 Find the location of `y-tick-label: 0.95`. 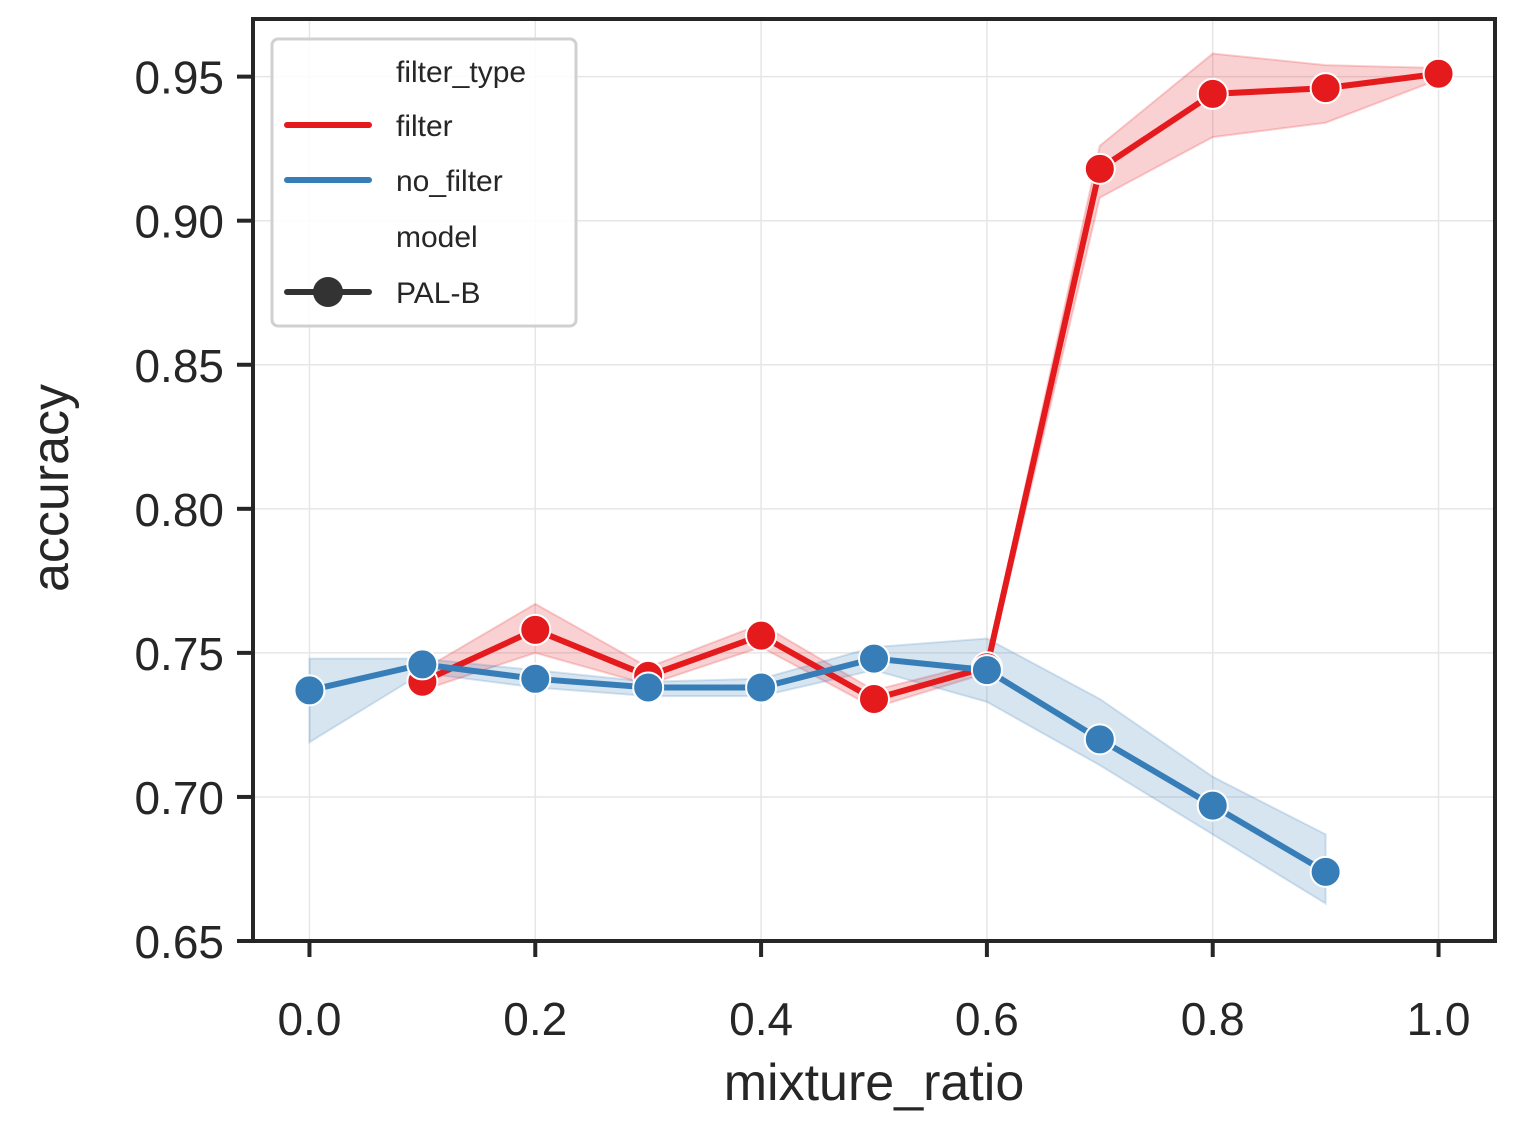

y-tick-label: 0.95 is located at coordinates (179, 78).